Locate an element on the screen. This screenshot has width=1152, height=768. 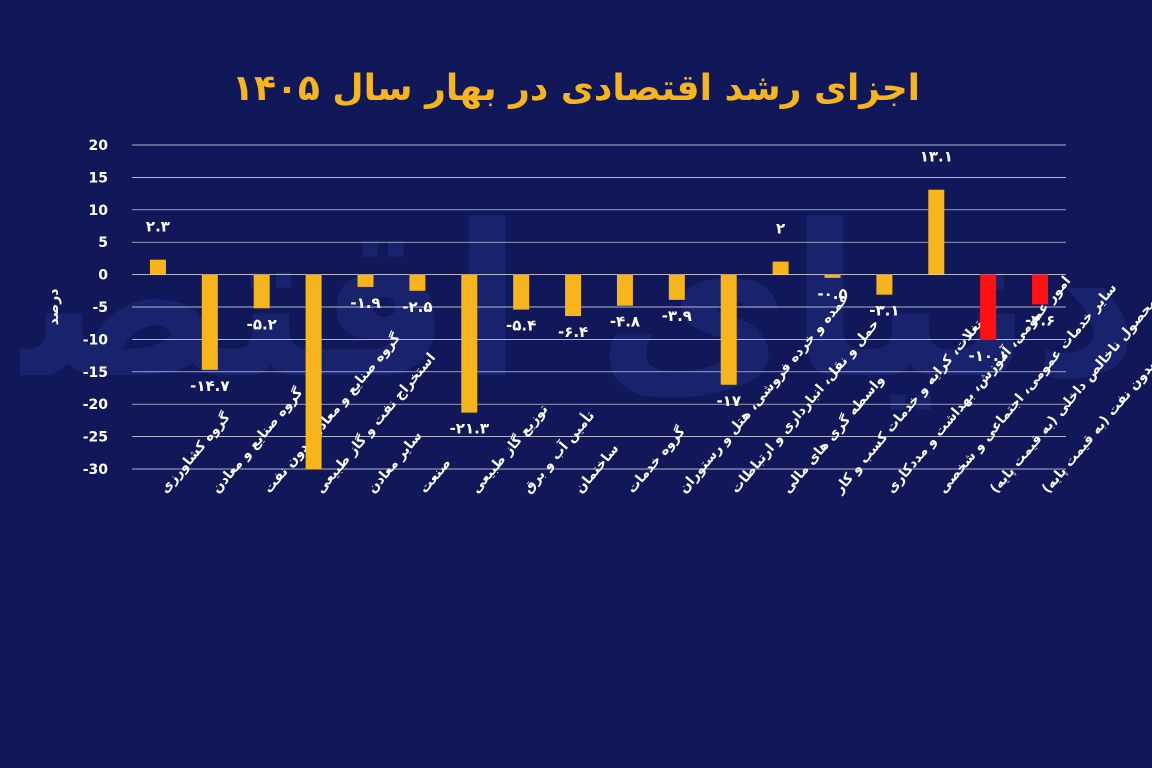
y-tick-label: -5 is located at coordinates (100, 308).